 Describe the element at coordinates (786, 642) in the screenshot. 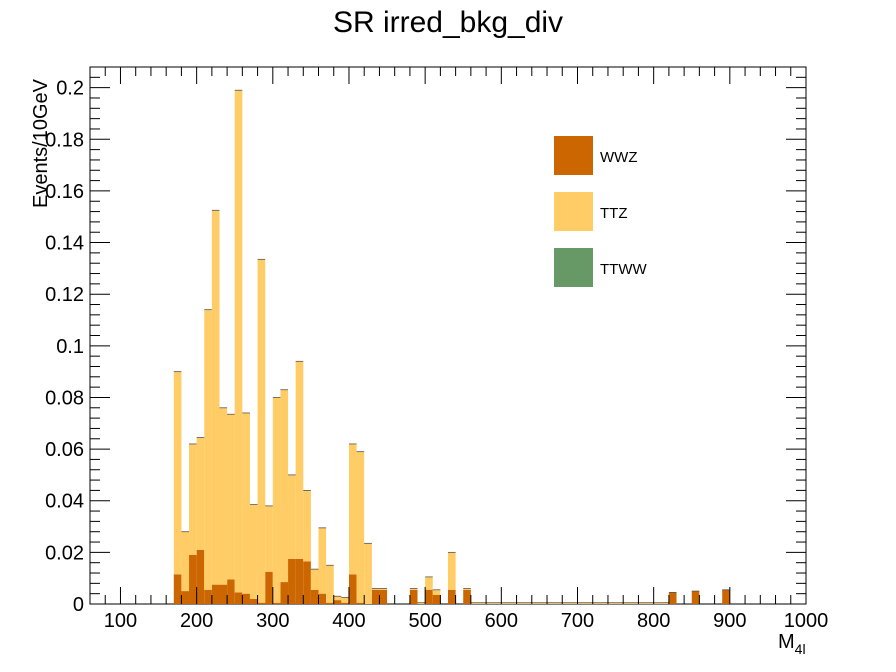

I see `x-axis-title-main: M` at that location.